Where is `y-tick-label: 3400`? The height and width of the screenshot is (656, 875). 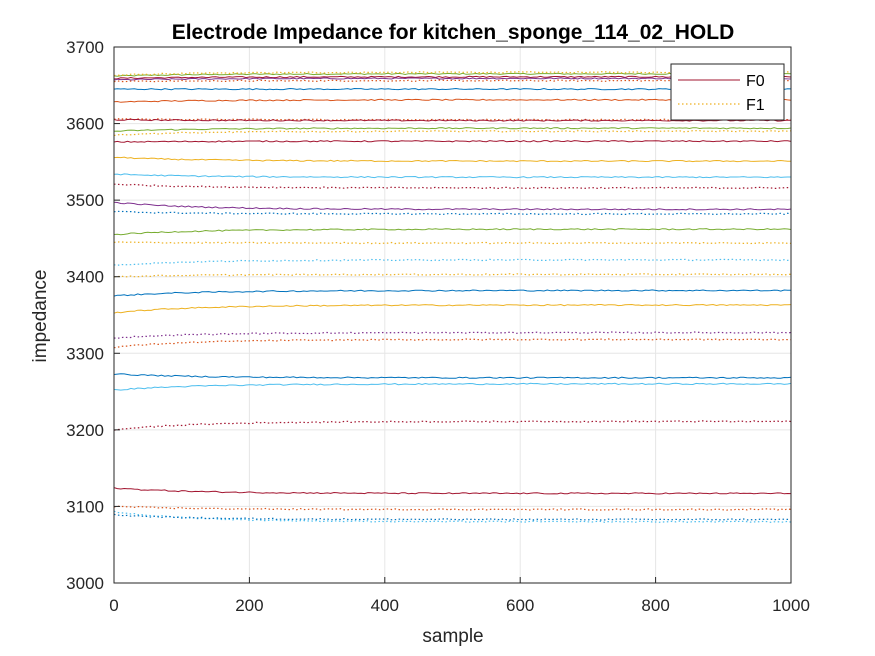 y-tick-label: 3400 is located at coordinates (85, 277).